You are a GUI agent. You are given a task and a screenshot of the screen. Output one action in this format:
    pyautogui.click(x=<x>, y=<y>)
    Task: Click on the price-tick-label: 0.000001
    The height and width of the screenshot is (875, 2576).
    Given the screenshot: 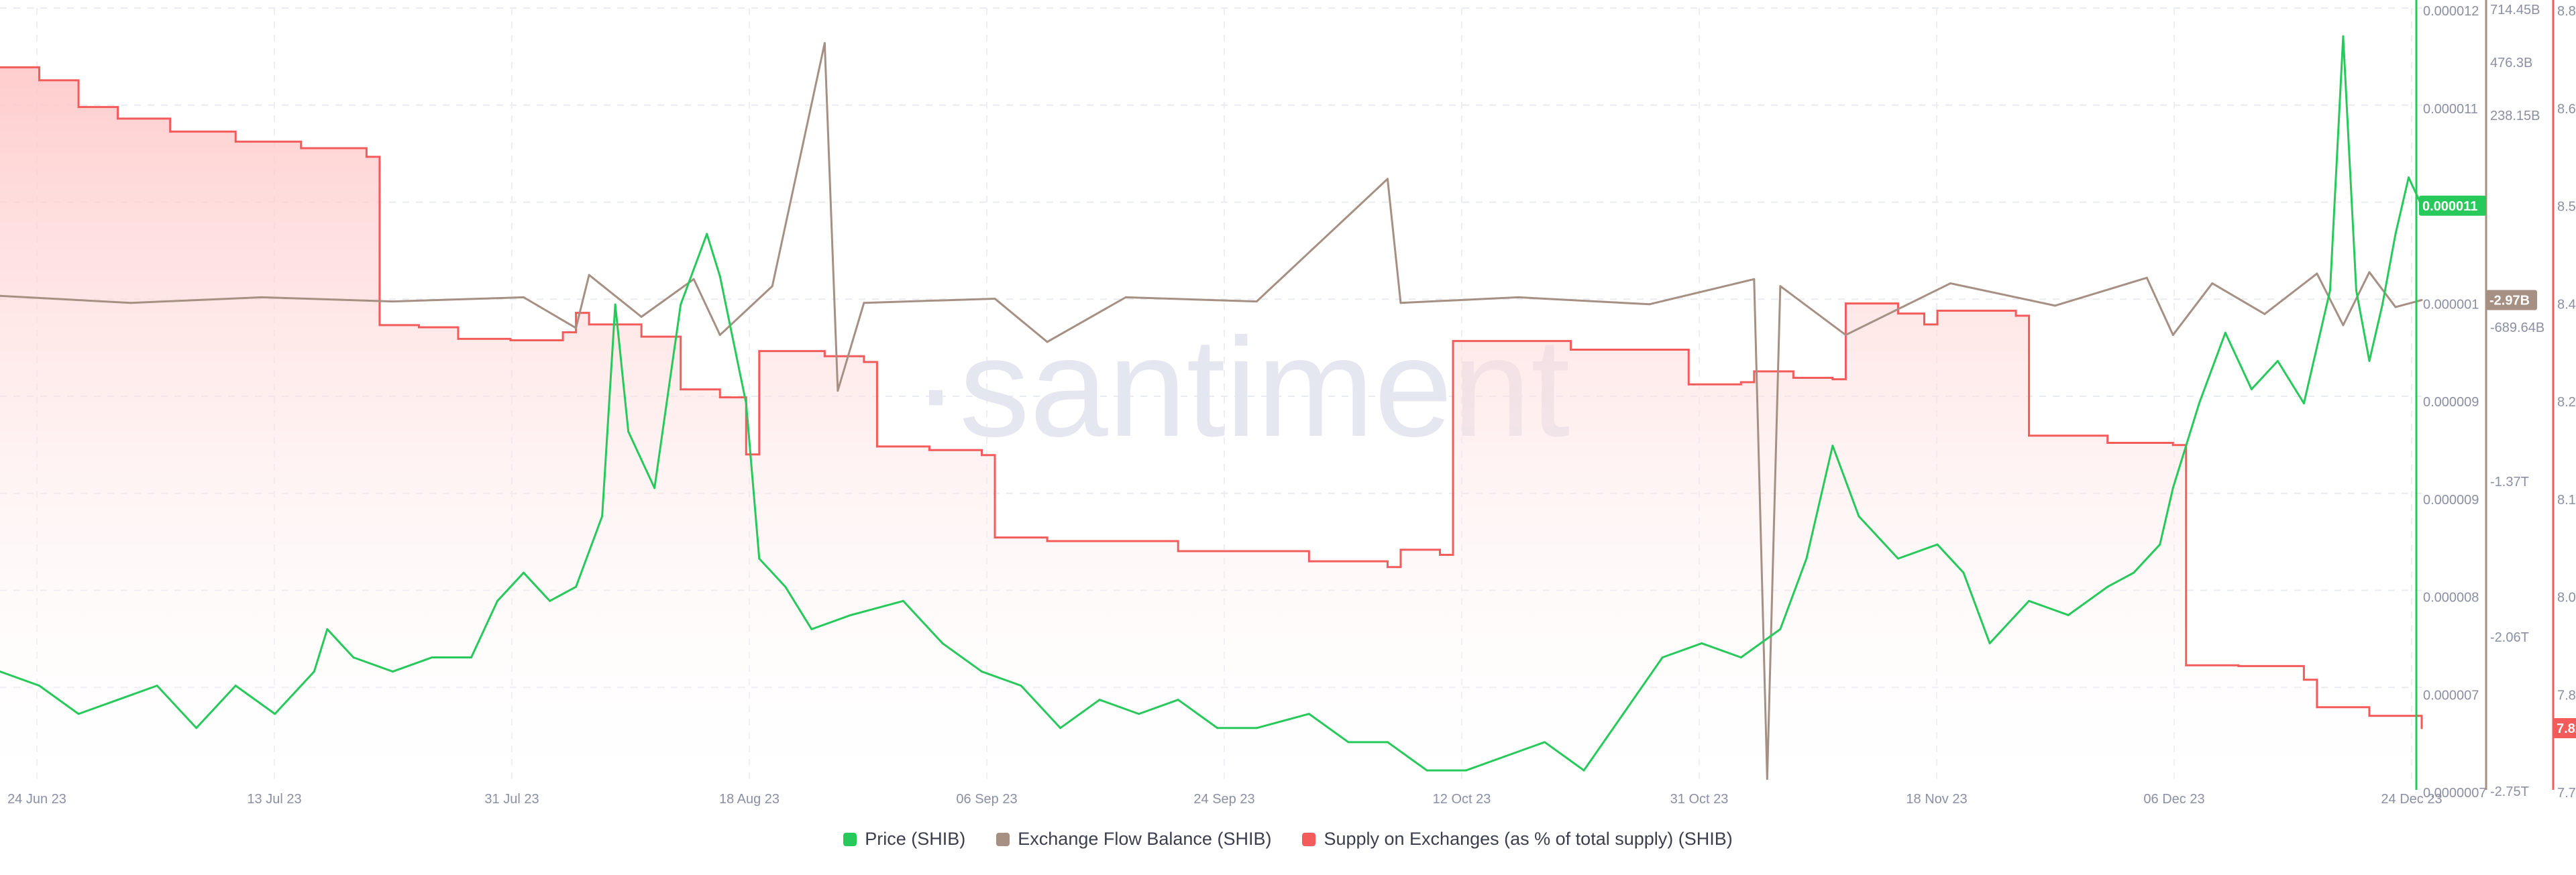 What is the action you would take?
    pyautogui.click(x=2451, y=304)
    